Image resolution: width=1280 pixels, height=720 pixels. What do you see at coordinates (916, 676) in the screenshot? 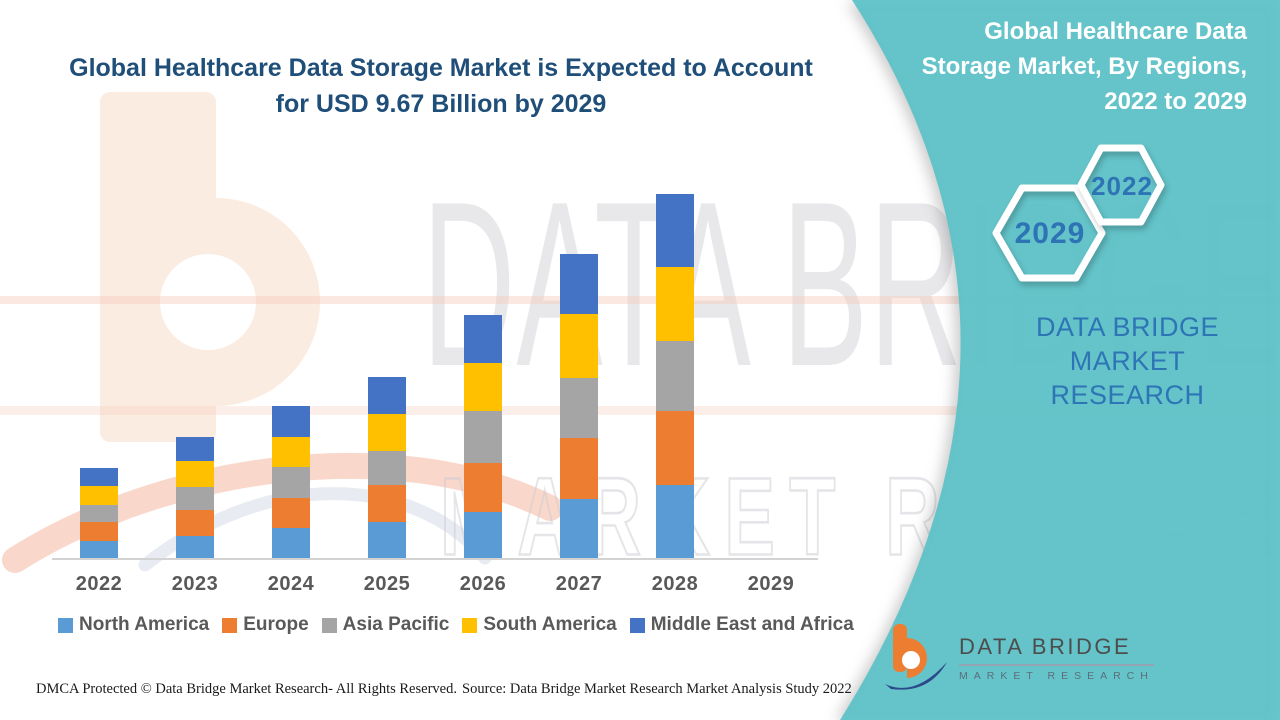
I see `logo-swoosh` at bounding box center [916, 676].